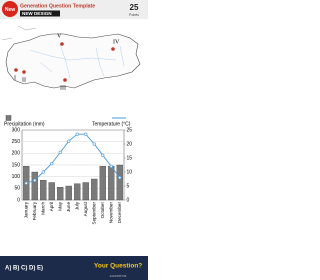 This screenshot has width=320, height=280. I want to click on map-label: III, so click(63, 88).